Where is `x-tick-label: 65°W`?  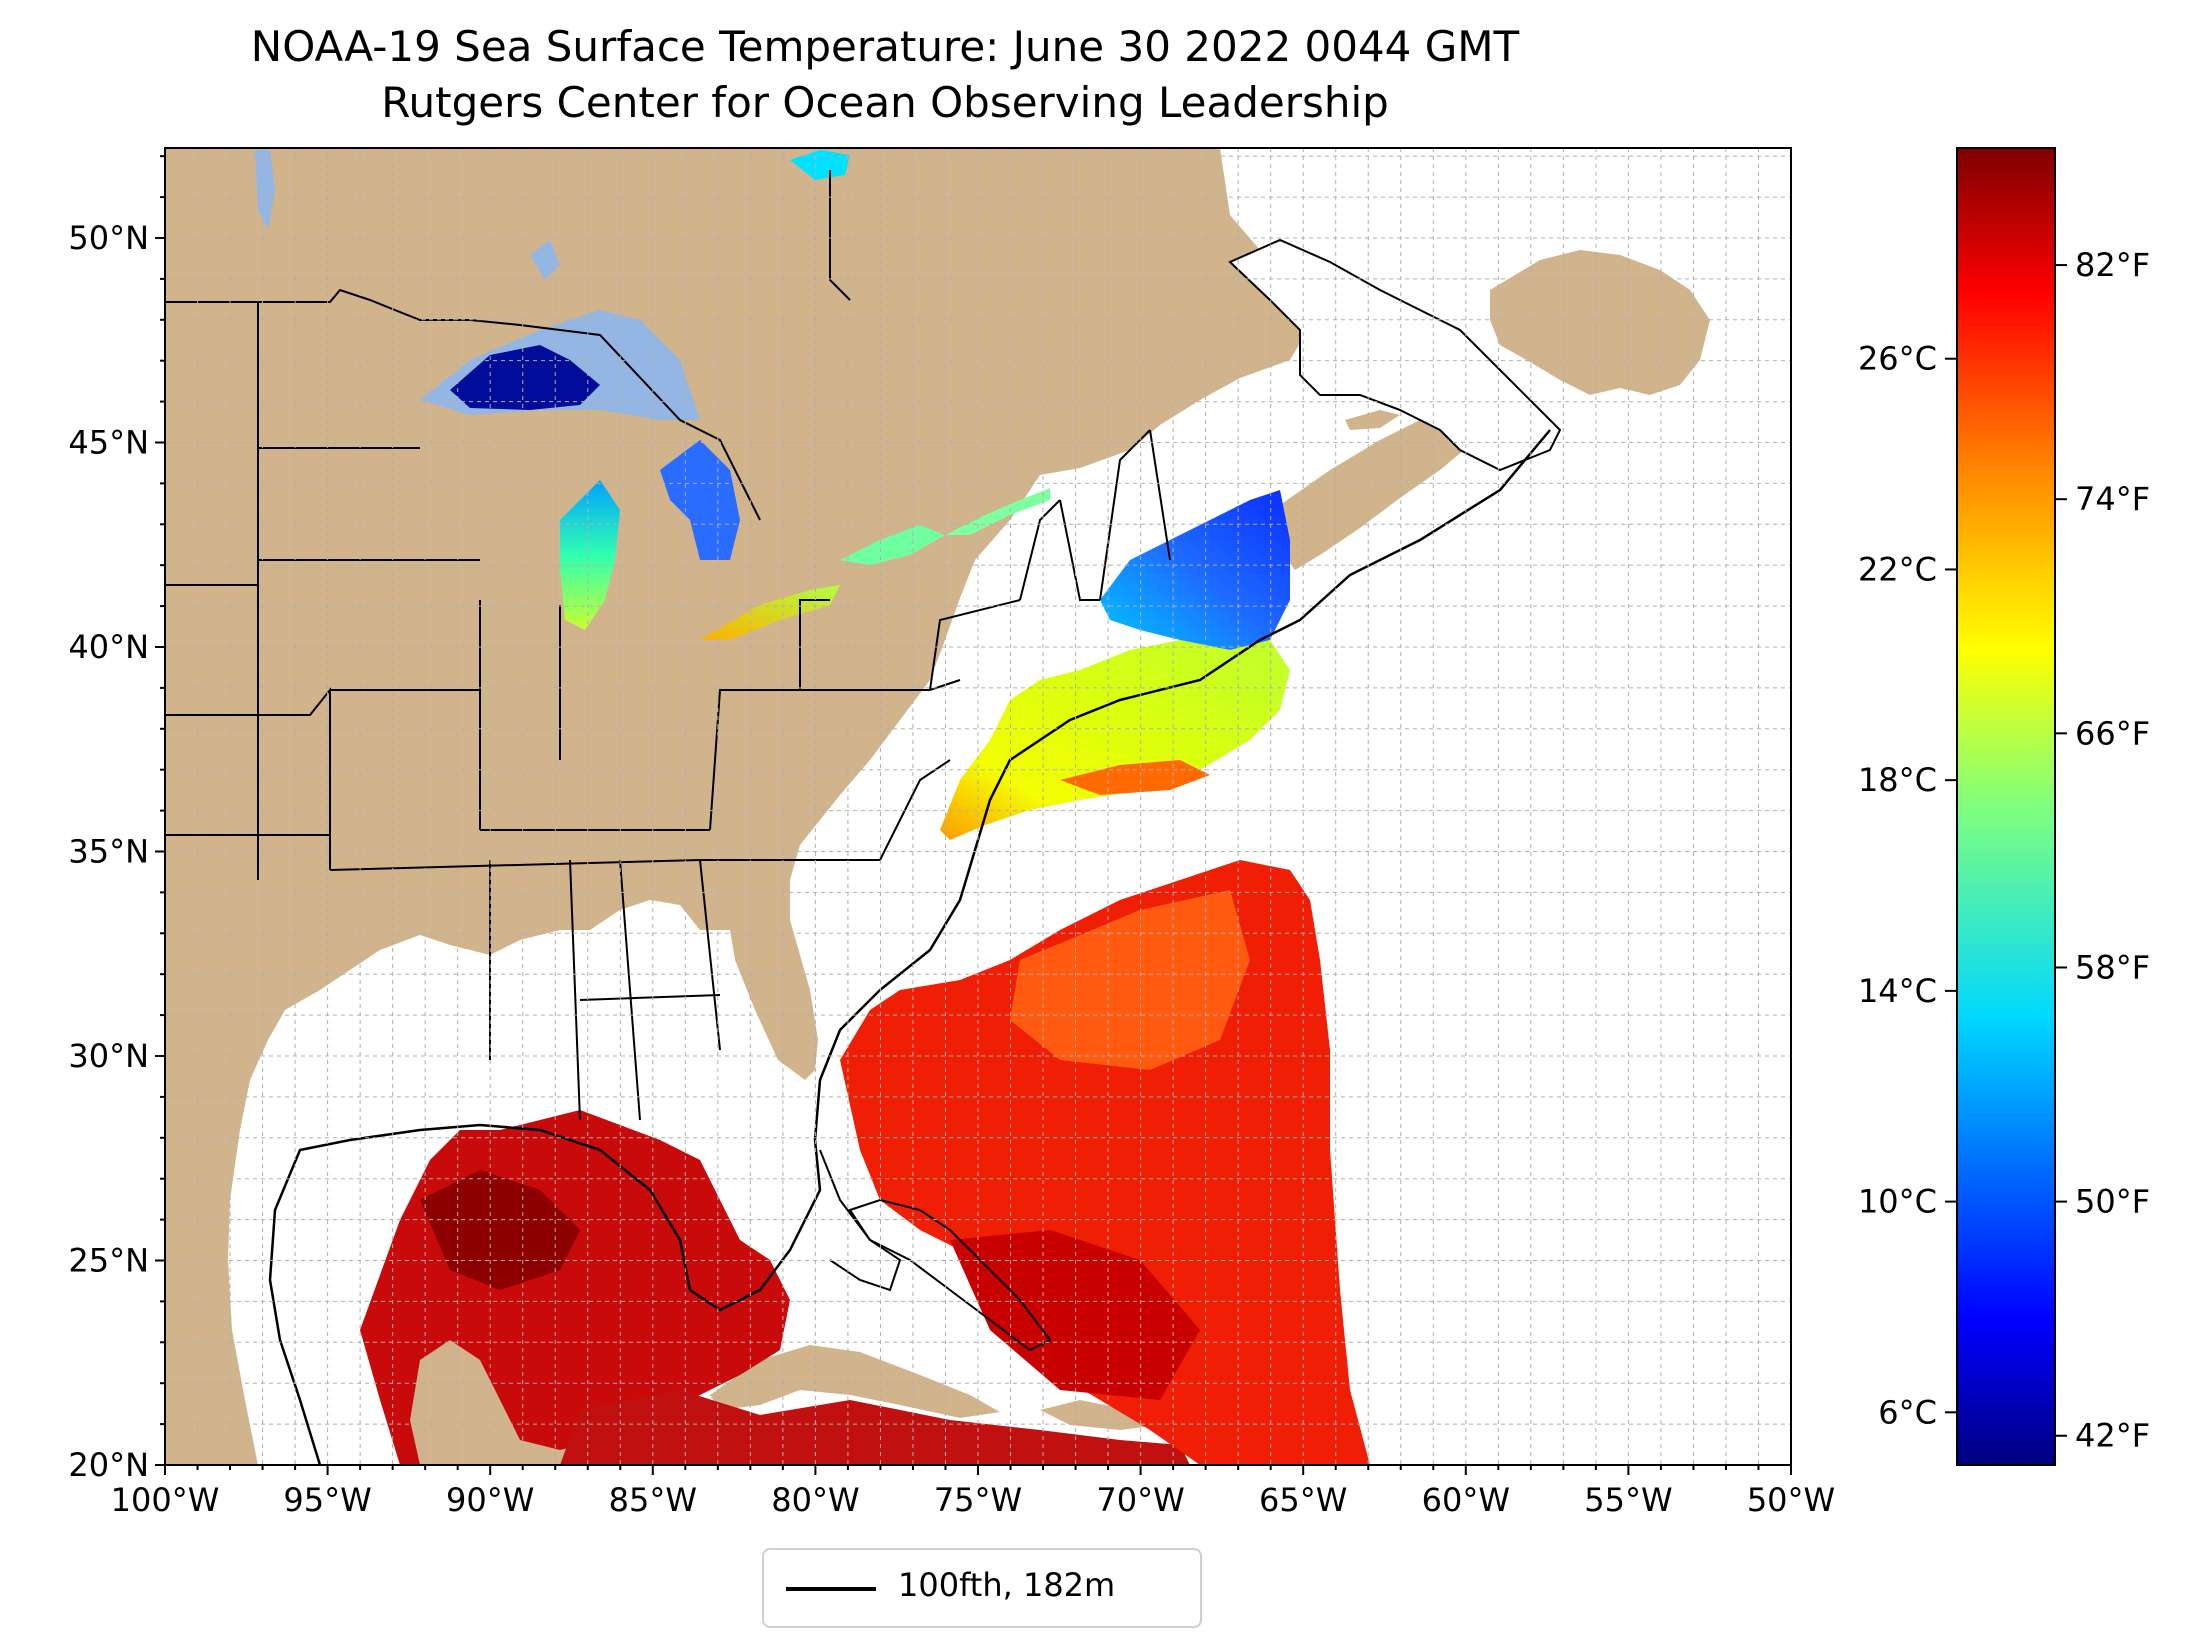
x-tick-label: 65°W is located at coordinates (1303, 1500).